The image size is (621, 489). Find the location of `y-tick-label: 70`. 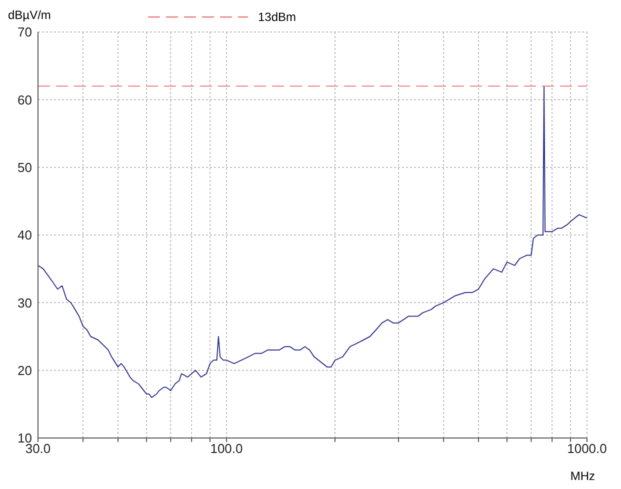

y-tick-label: 70 is located at coordinates (25, 32).